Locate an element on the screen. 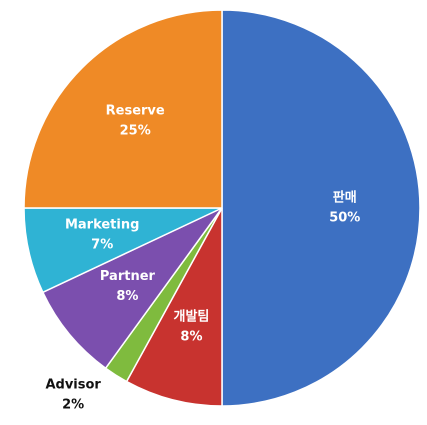 The height and width of the screenshot is (425, 427). pie-slice is located at coordinates (174, 307).